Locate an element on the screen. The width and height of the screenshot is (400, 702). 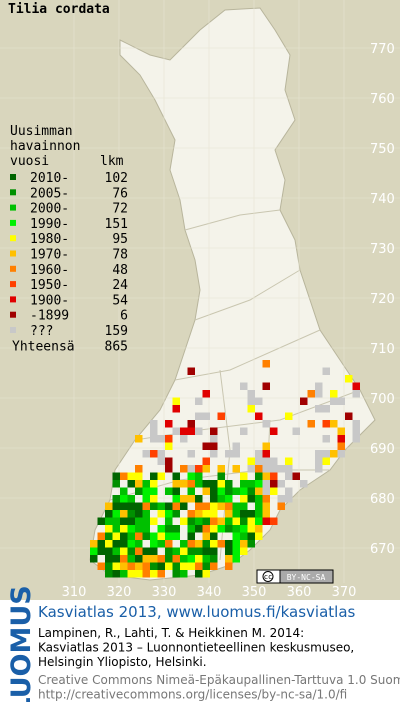
legend-count: 48 is located at coordinates (120, 270).